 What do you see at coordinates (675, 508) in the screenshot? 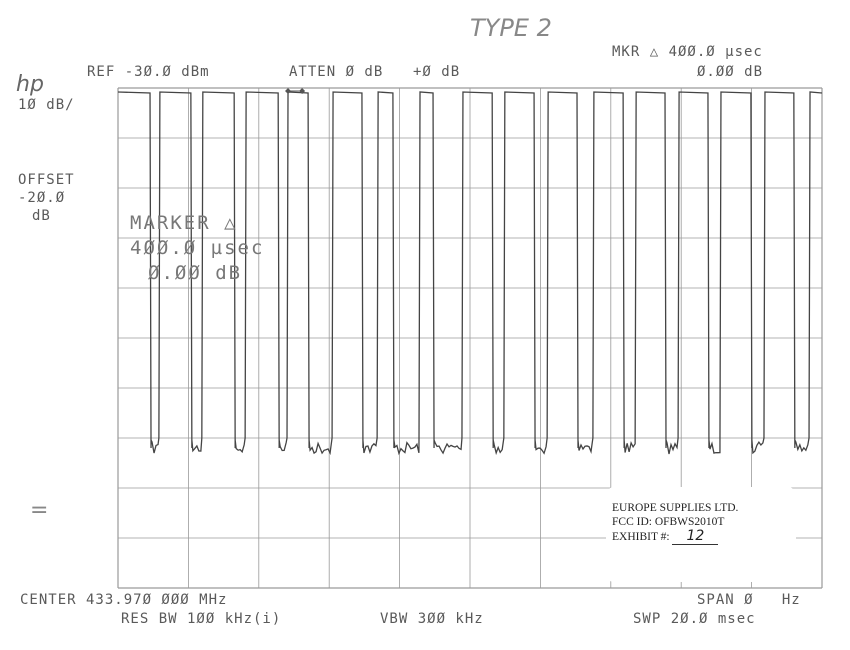
I see `company-name: EUROPE SUPPLIES LTD.` at bounding box center [675, 508].